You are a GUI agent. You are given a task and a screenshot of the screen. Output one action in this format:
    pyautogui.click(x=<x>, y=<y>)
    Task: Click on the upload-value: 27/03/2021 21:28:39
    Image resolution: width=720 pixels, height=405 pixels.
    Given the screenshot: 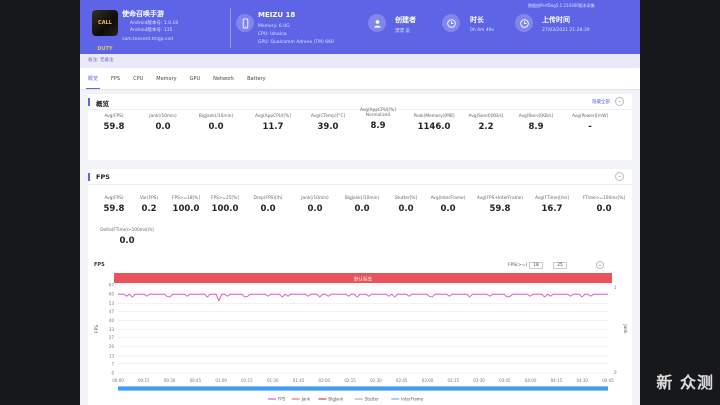 What is the action you would take?
    pyautogui.click(x=566, y=30)
    